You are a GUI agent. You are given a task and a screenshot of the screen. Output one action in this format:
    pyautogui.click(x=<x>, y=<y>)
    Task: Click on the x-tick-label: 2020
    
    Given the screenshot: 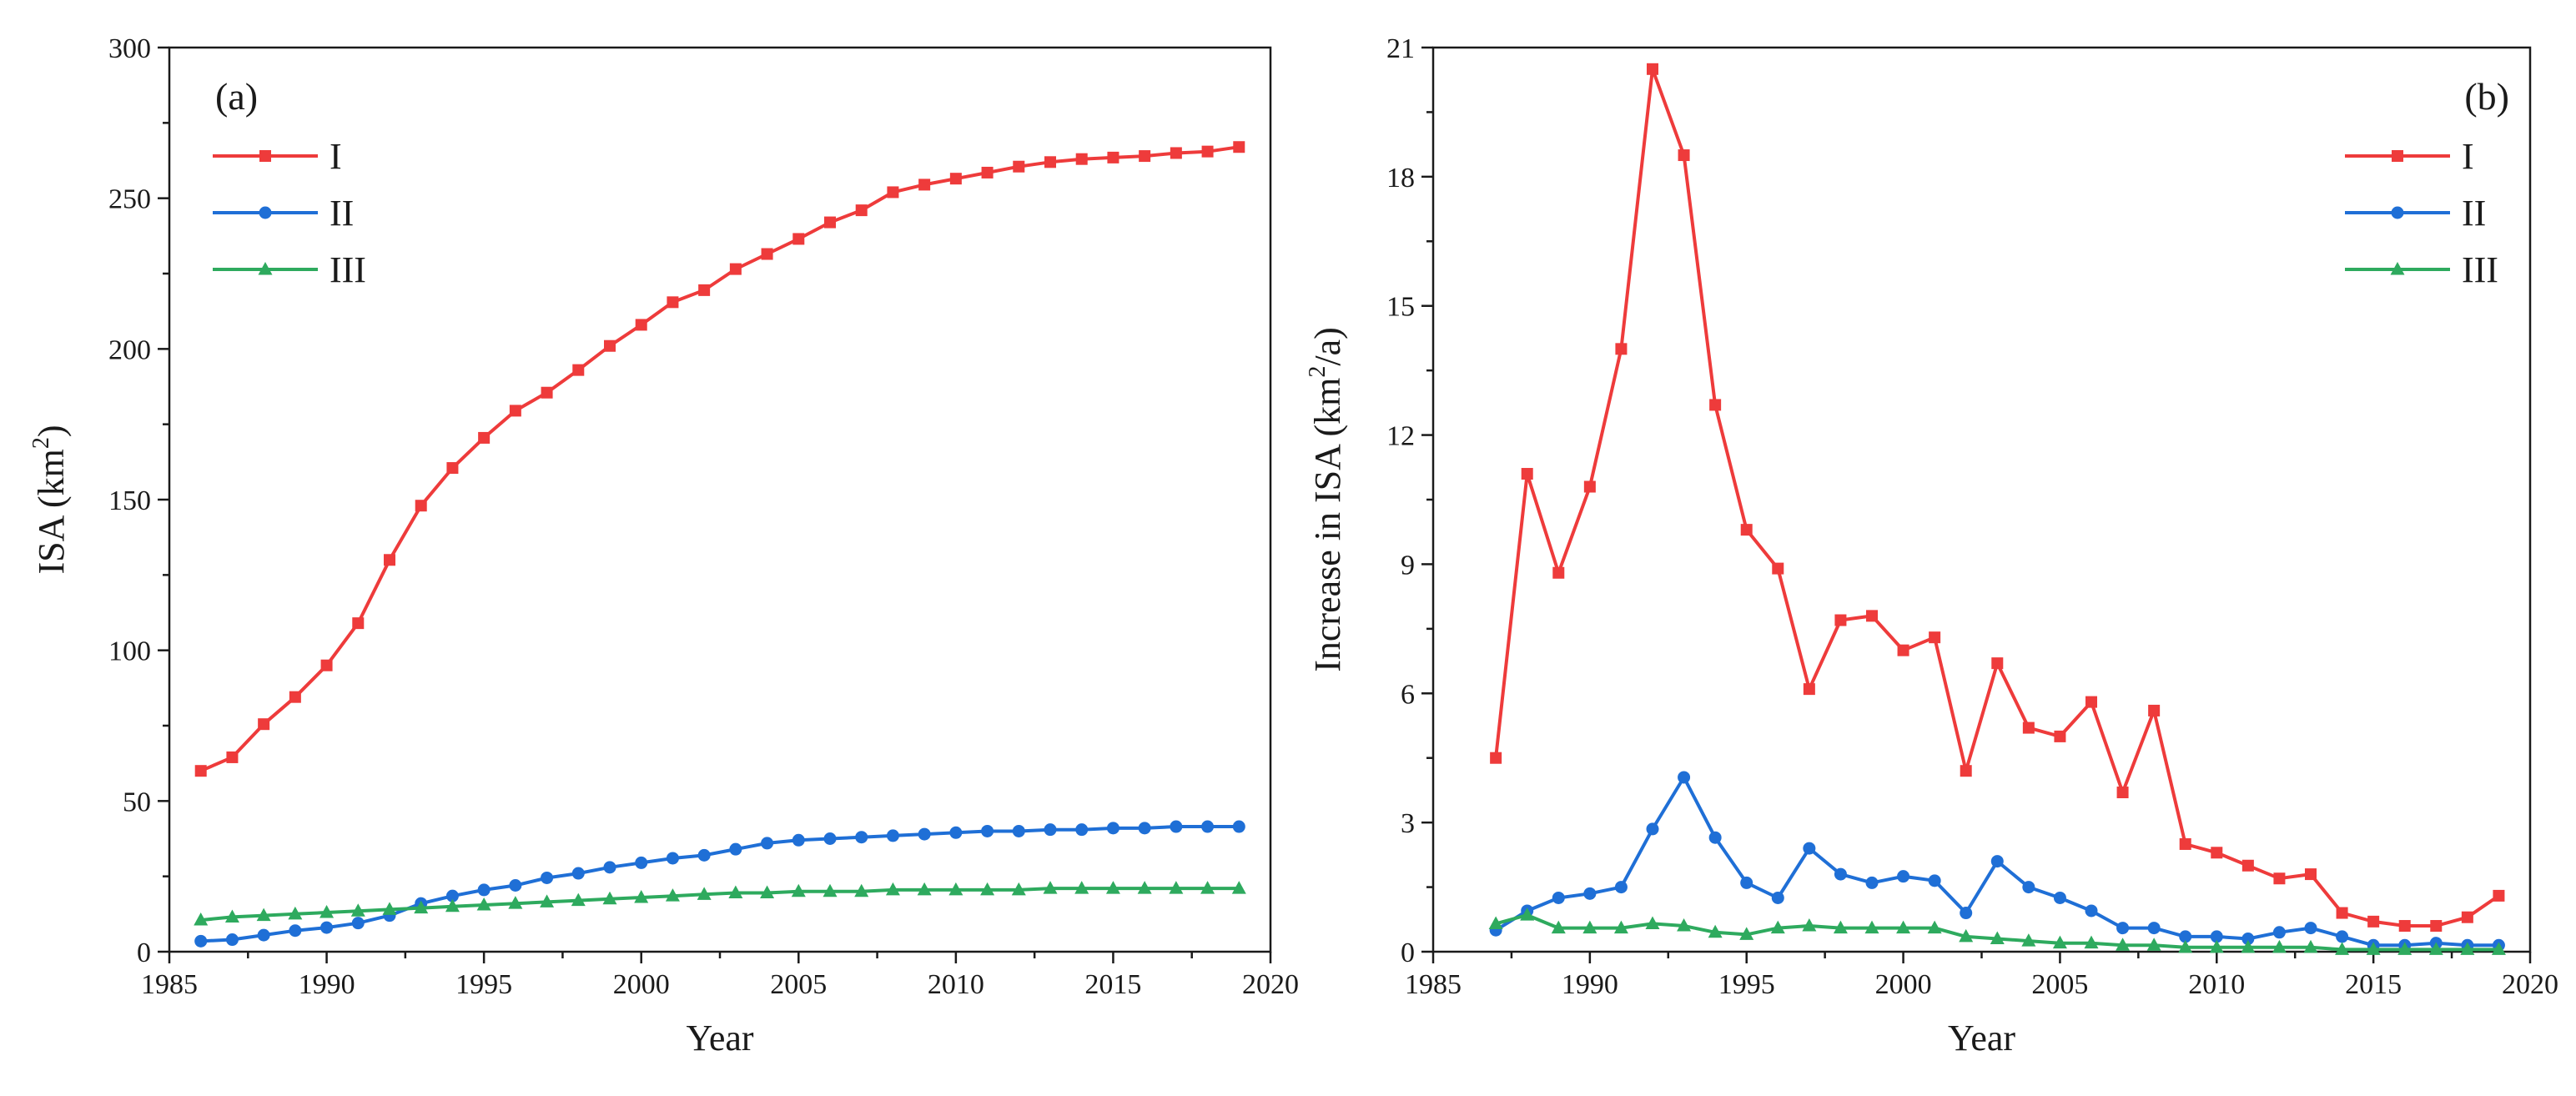 What is the action you would take?
    pyautogui.click(x=1270, y=984)
    